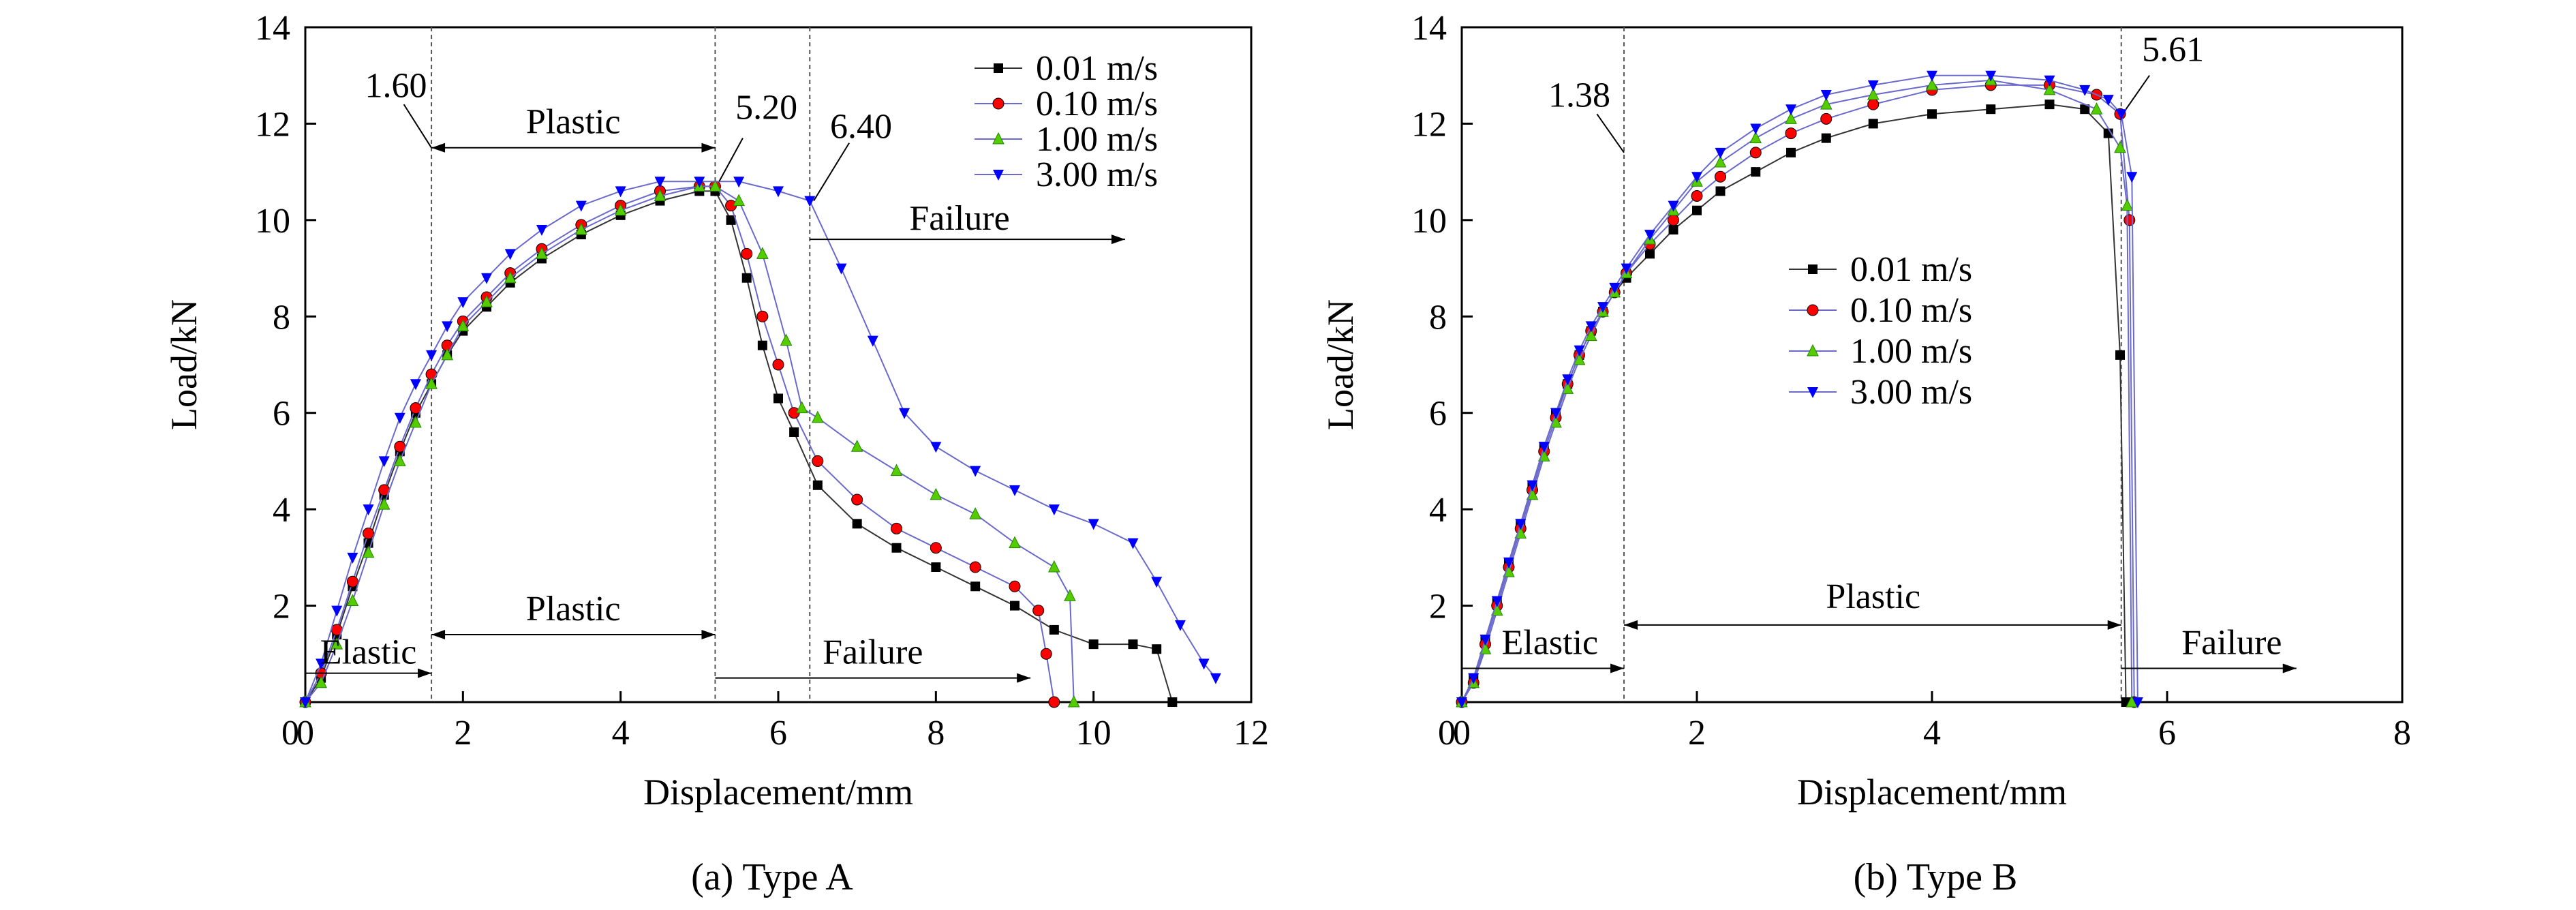  I want to click on panel-a-y-tick-label: 12, so click(272, 124).